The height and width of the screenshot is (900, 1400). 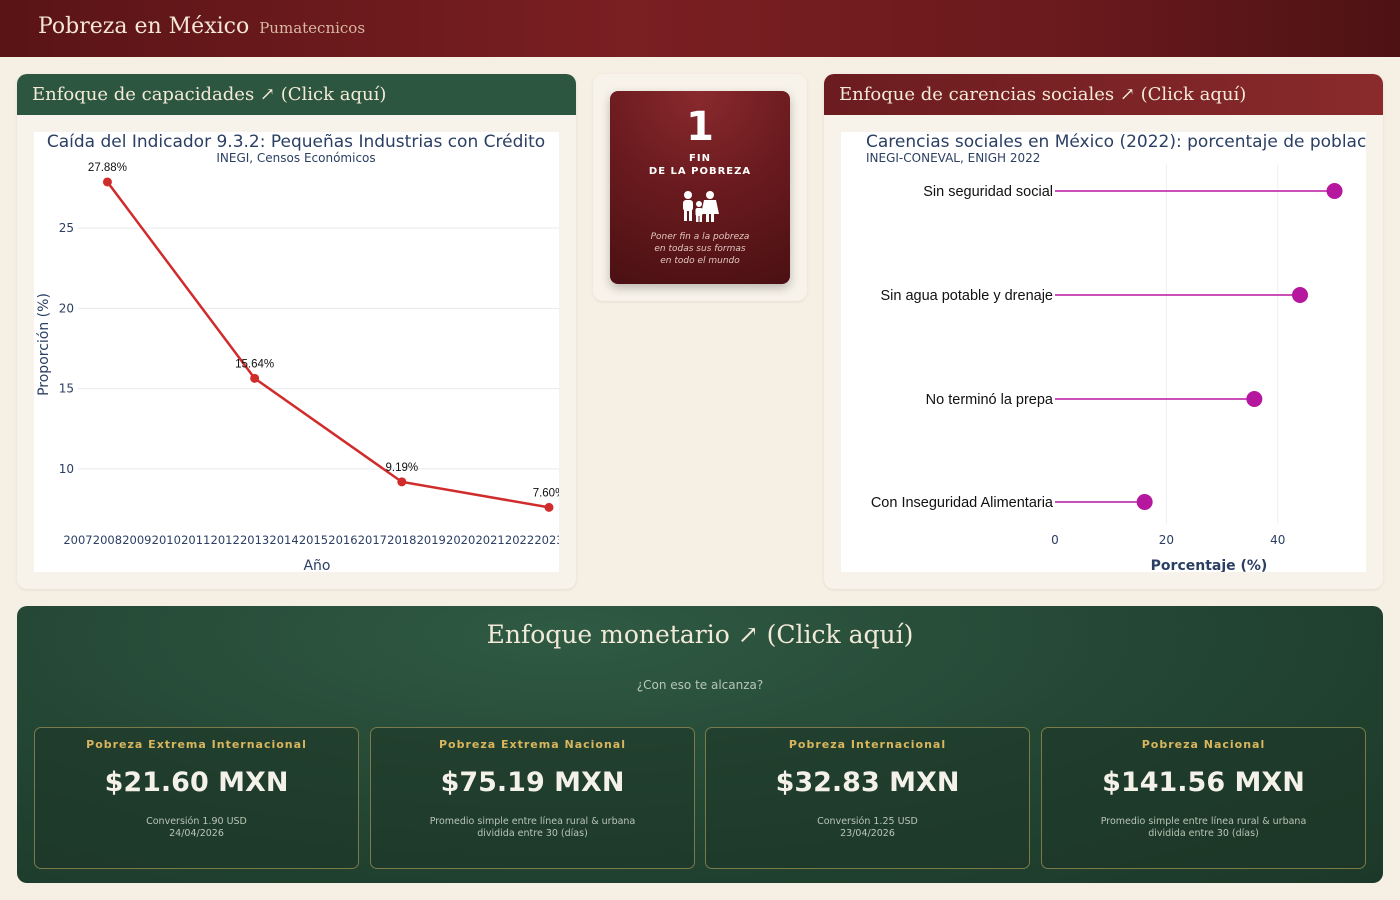 I want to click on y-axis-label: Proporción (%), so click(x=44, y=344).